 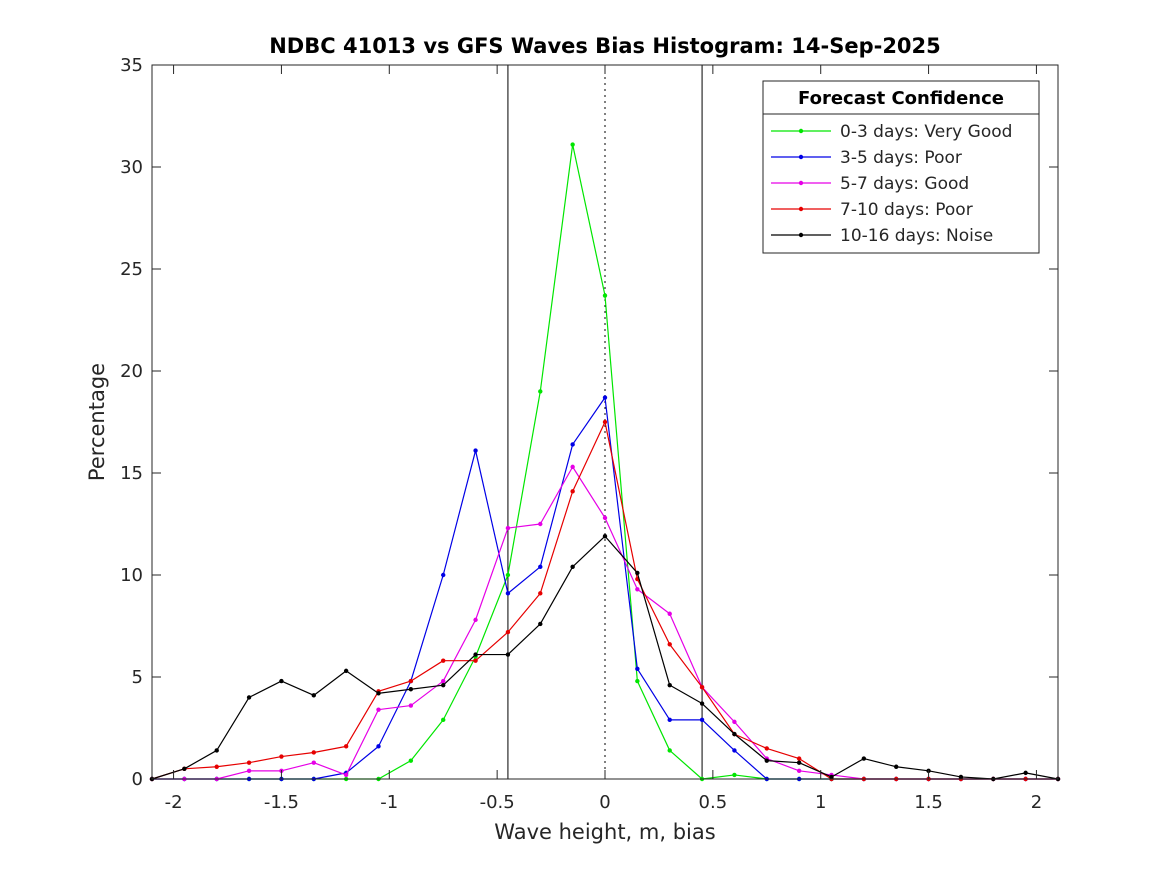 What do you see at coordinates (131, 575) in the screenshot?
I see `y-tick-label: 10` at bounding box center [131, 575].